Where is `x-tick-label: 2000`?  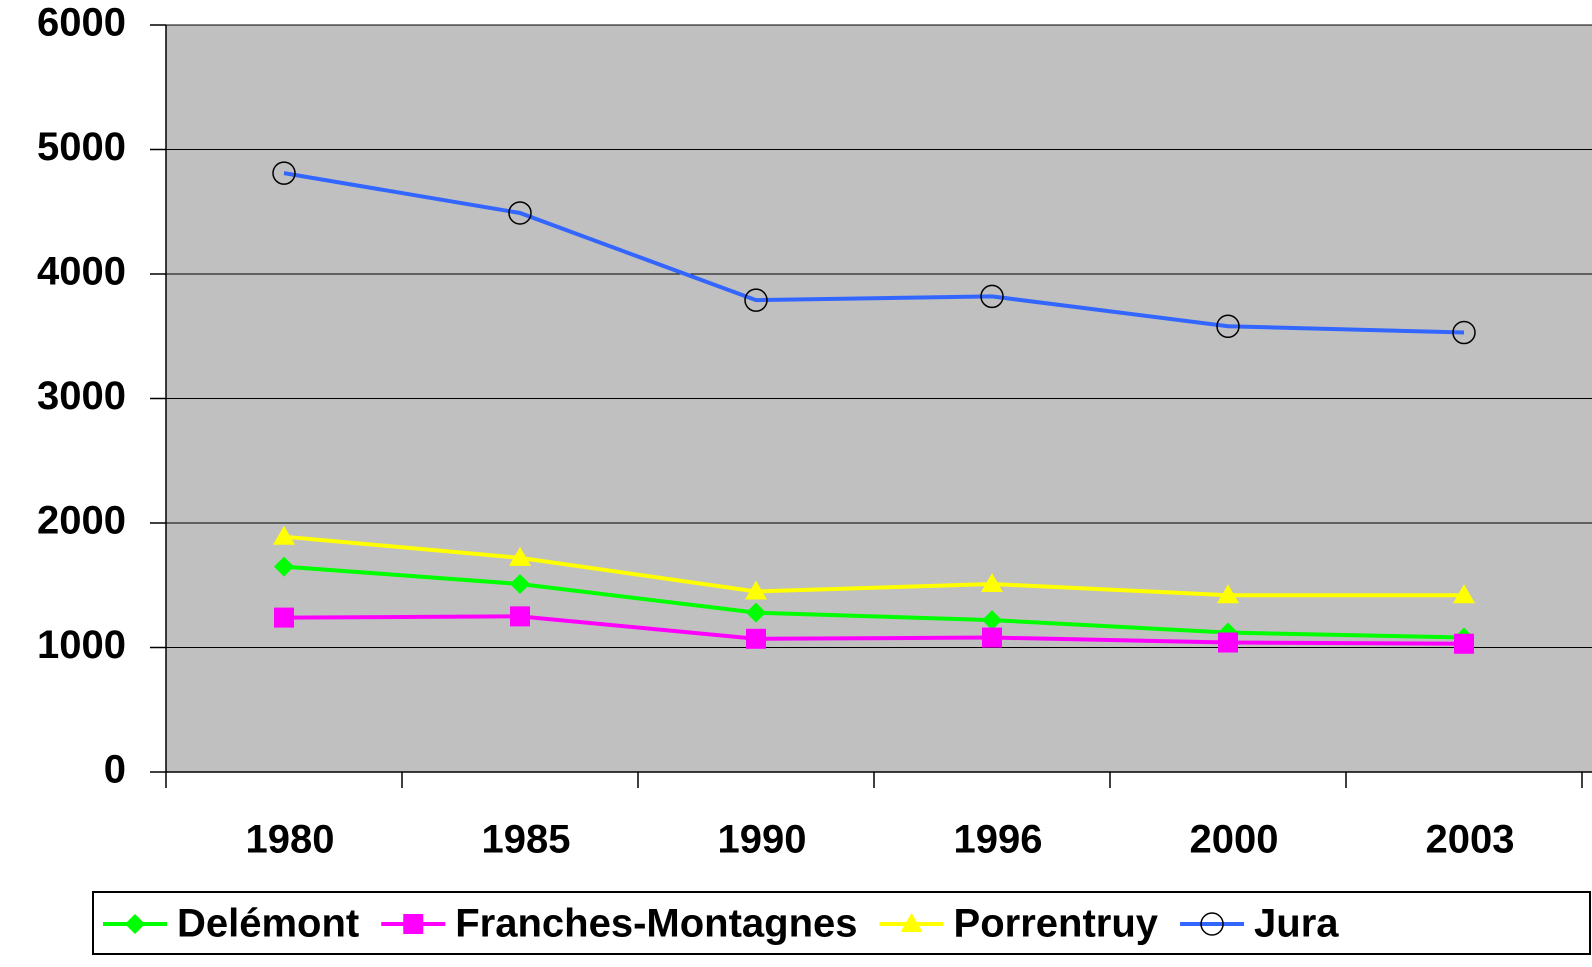 x-tick-label: 2000 is located at coordinates (1234, 840).